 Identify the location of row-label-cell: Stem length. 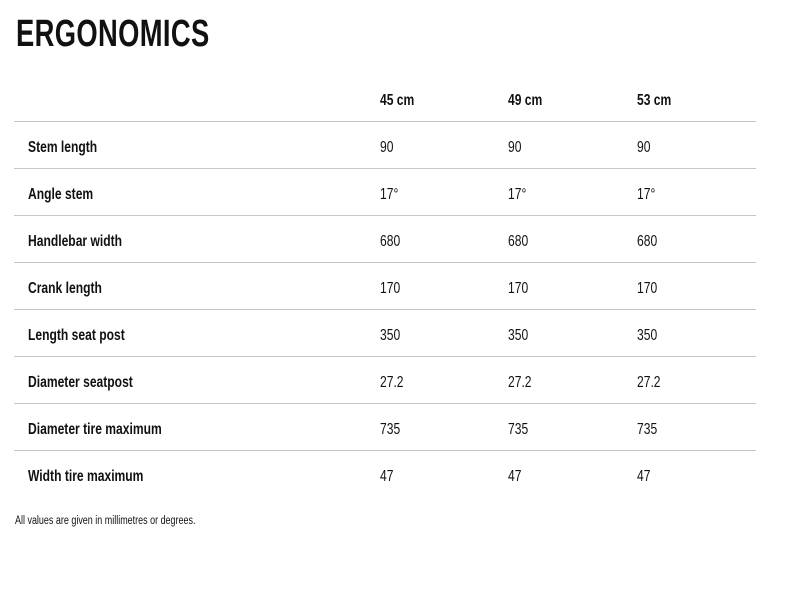
(197, 146).